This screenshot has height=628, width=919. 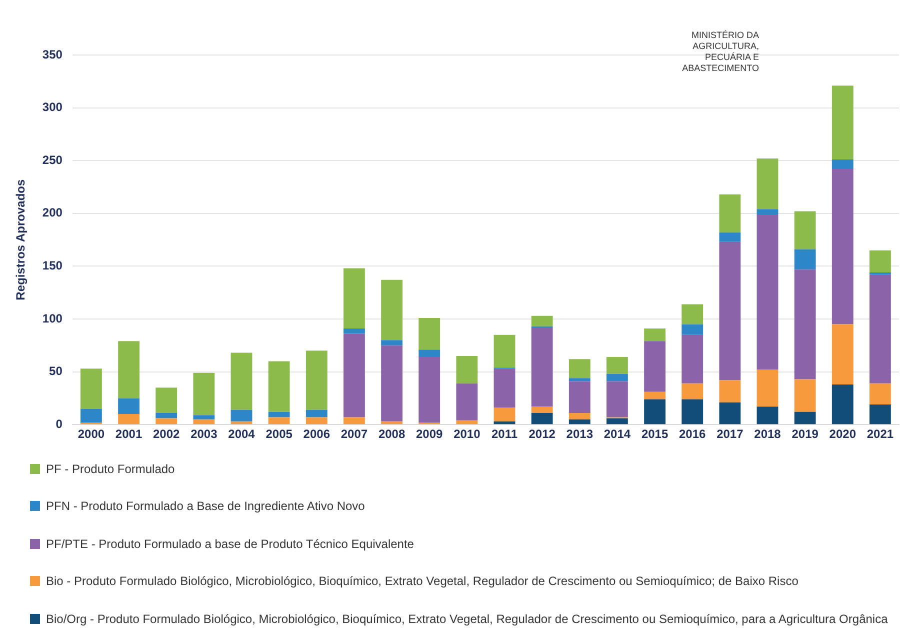 What do you see at coordinates (279, 434) in the screenshot?
I see `x-tick-label: 2005` at bounding box center [279, 434].